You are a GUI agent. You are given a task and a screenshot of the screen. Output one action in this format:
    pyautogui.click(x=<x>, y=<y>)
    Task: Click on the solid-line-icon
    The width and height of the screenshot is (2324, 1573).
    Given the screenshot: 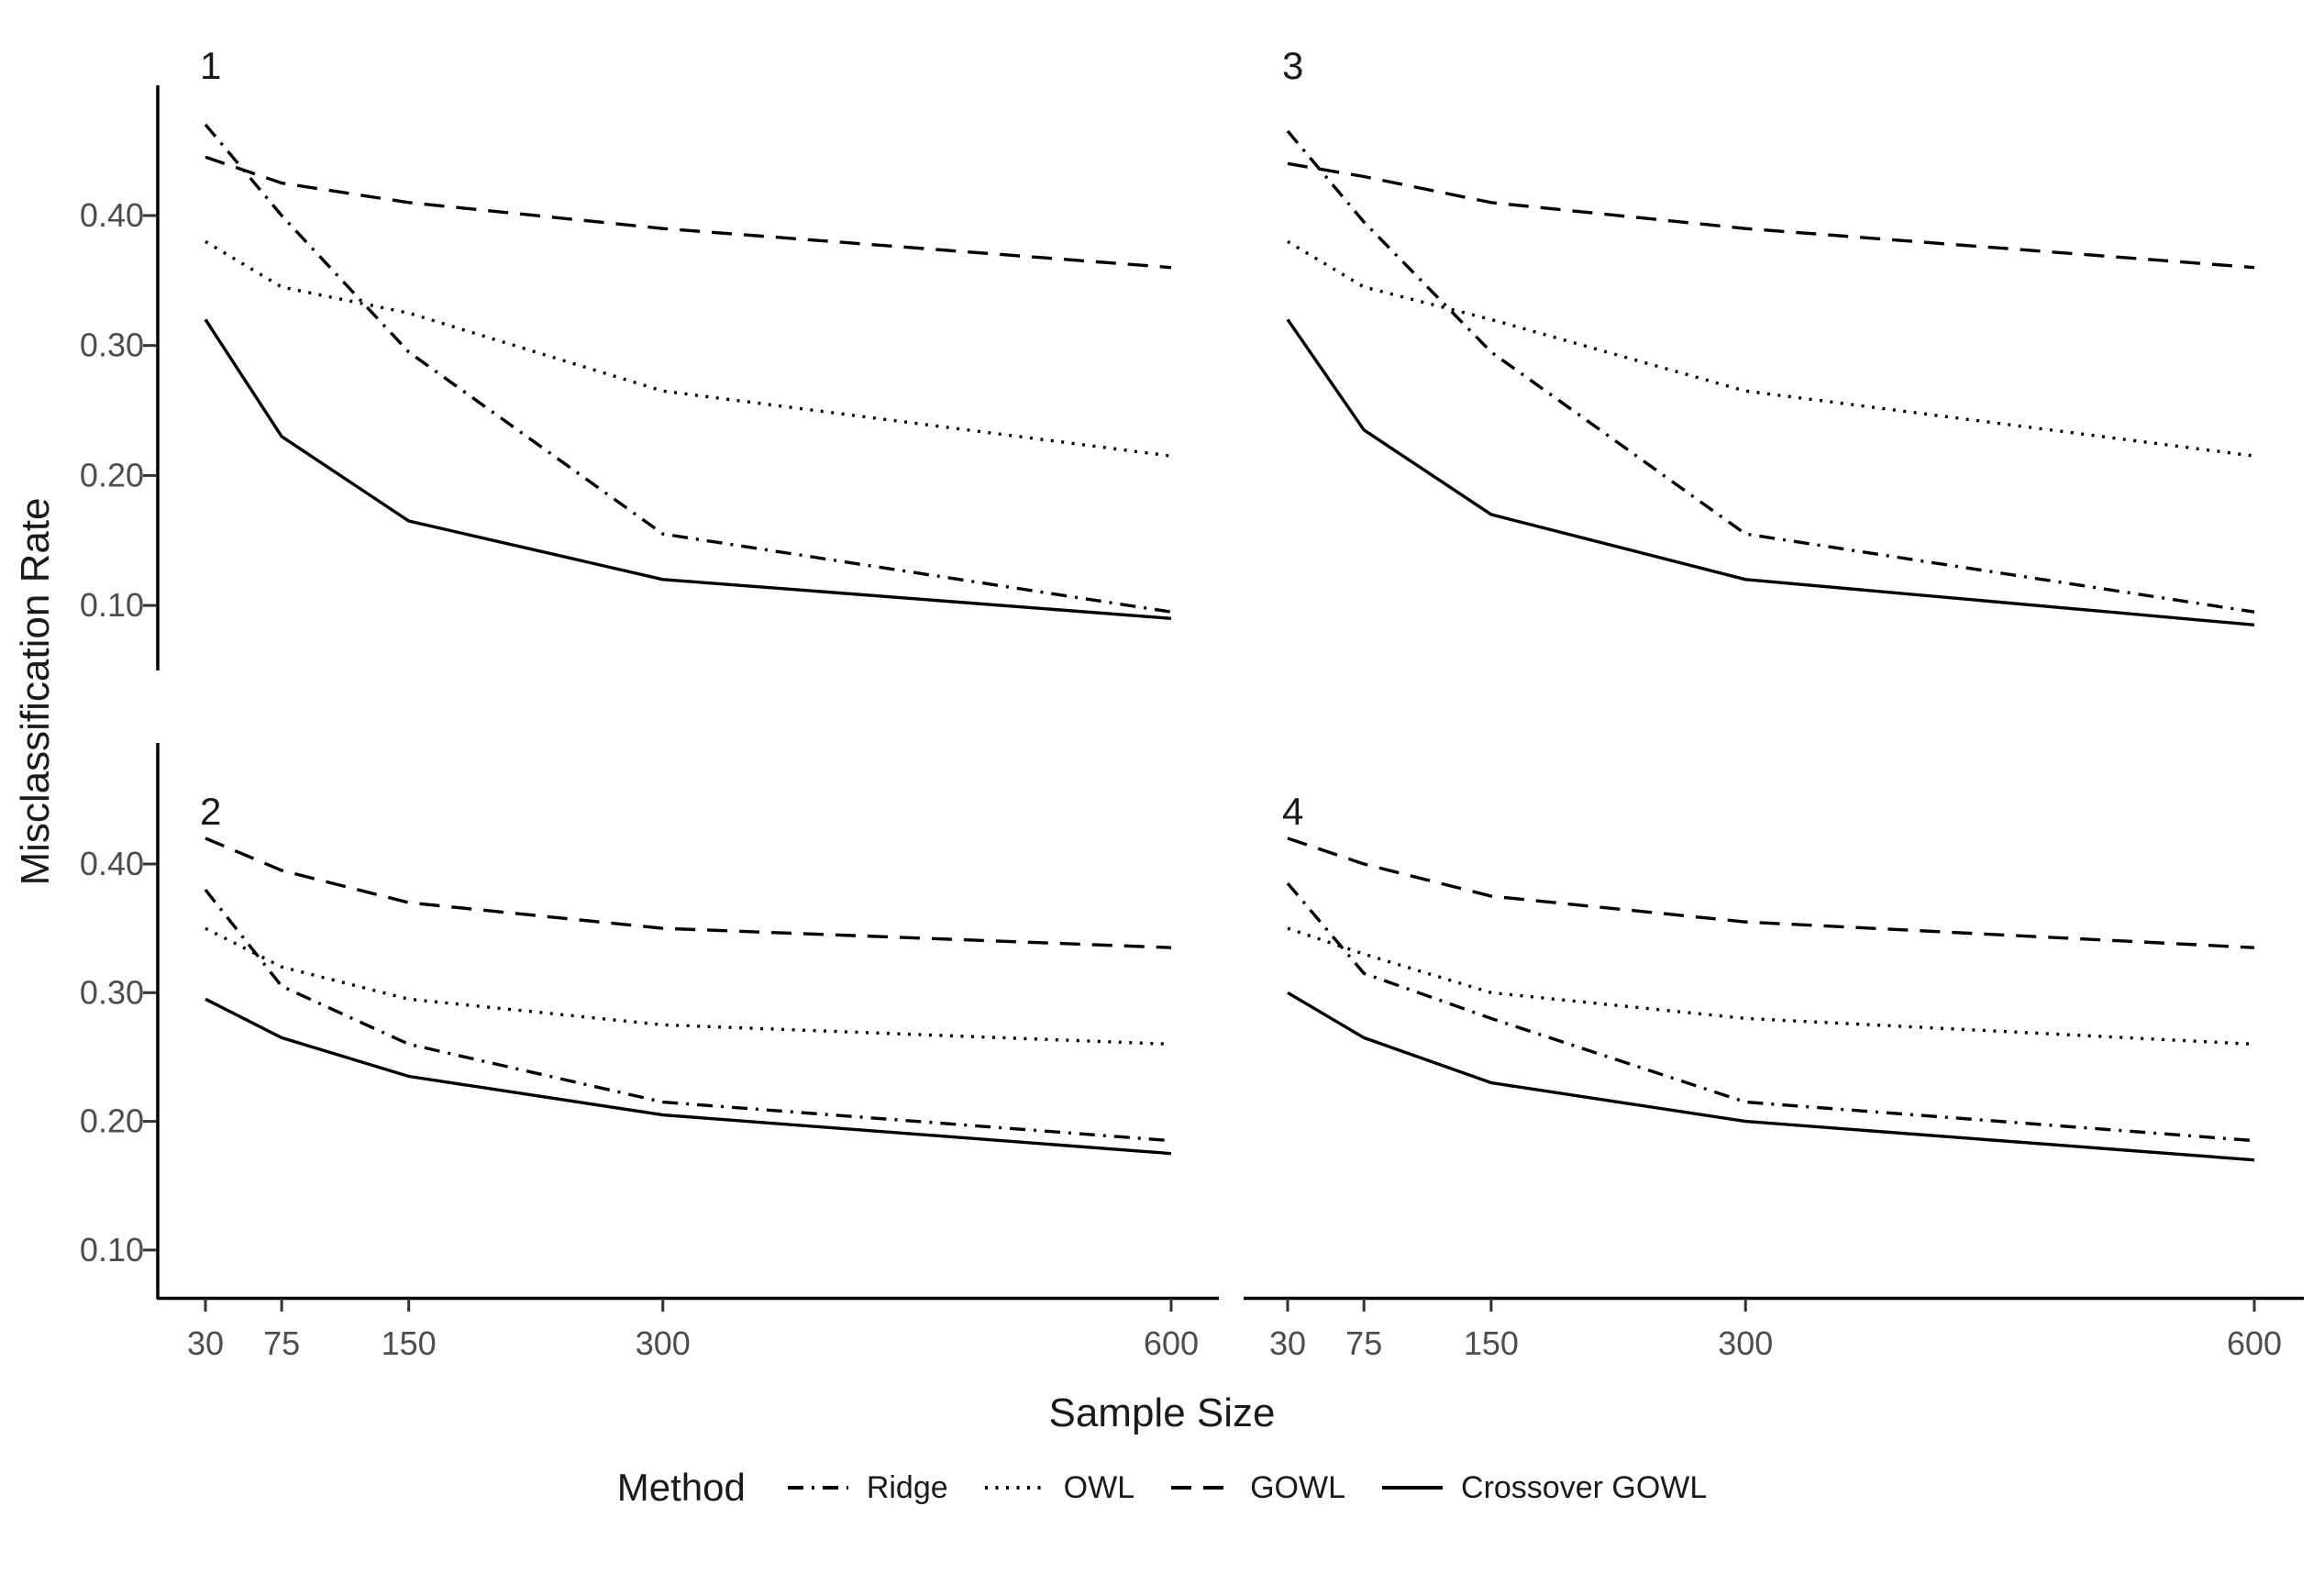 What is the action you would take?
    pyautogui.click(x=1413, y=1488)
    